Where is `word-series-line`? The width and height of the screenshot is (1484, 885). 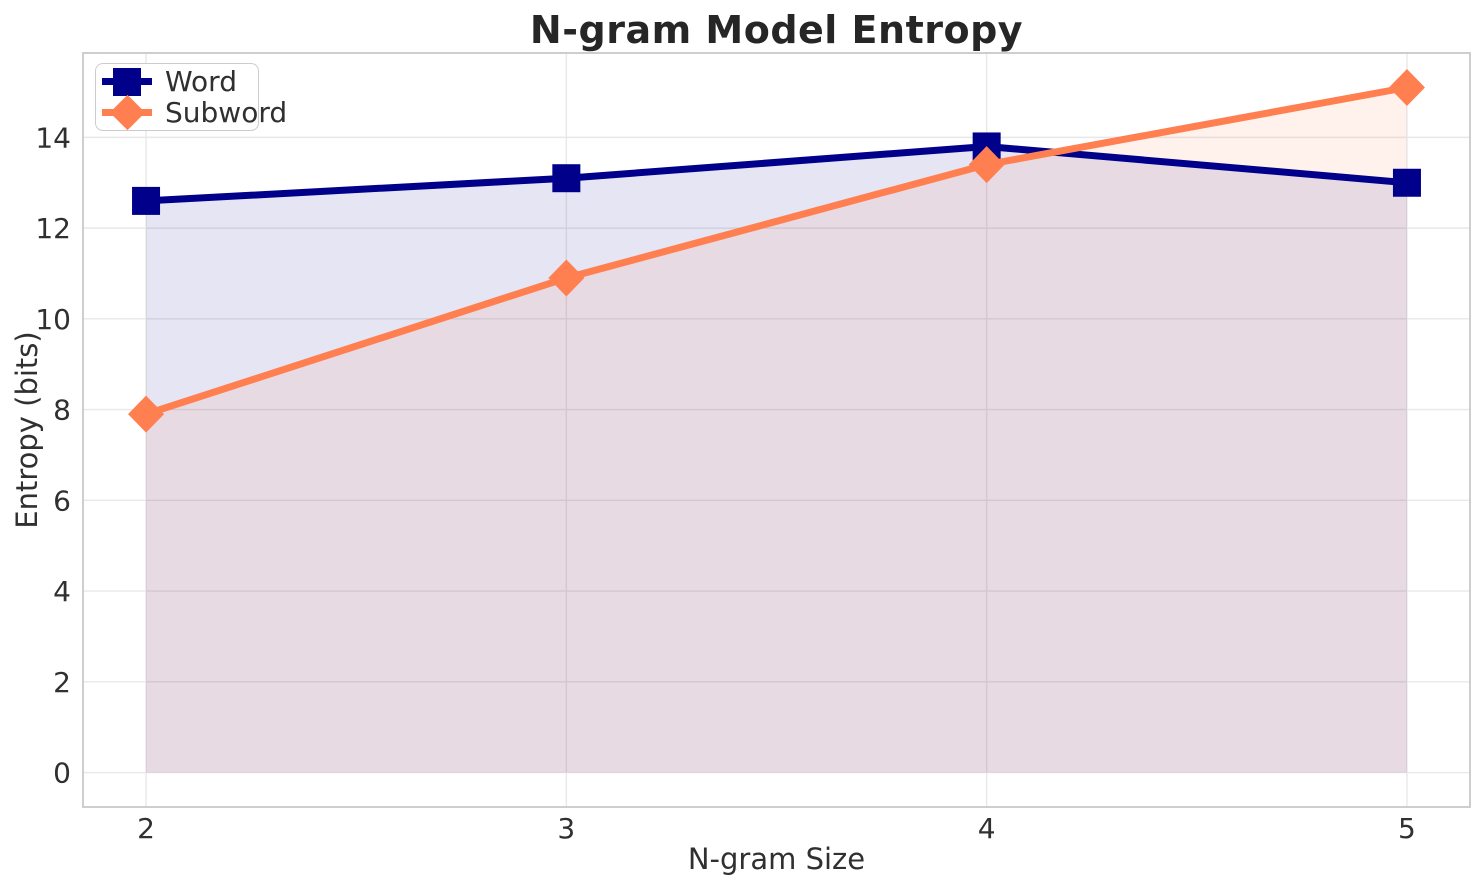 word-series-line is located at coordinates (776, 173).